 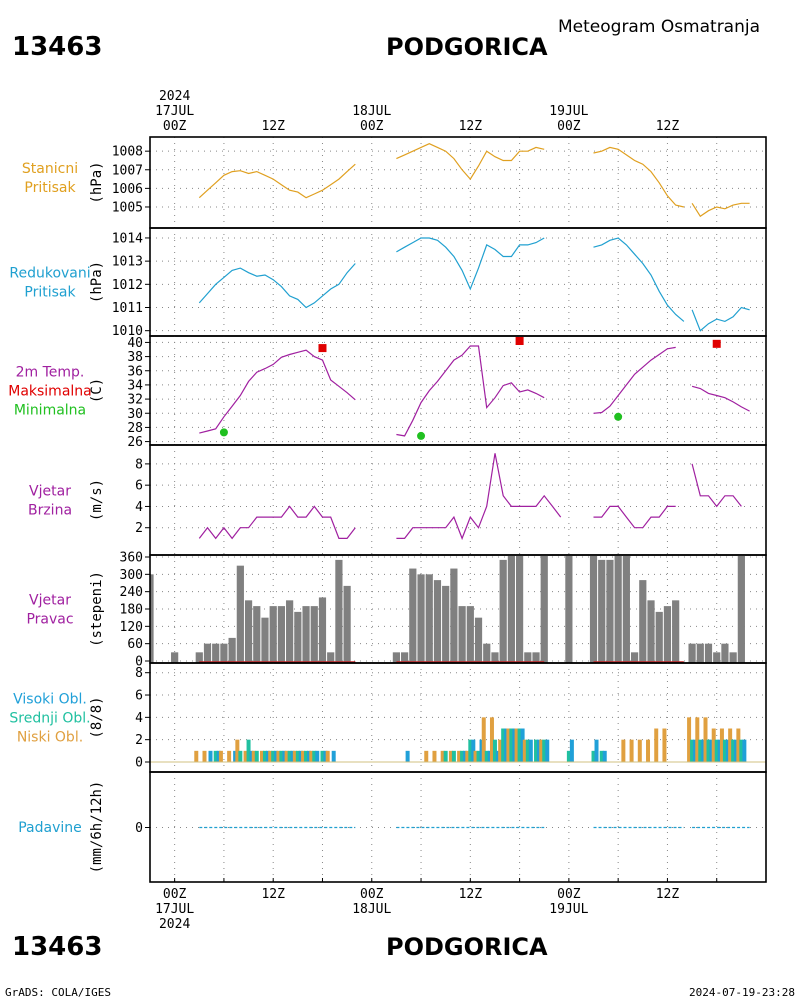 I want to click on bottom-time-label: 2024, so click(x=174, y=924).